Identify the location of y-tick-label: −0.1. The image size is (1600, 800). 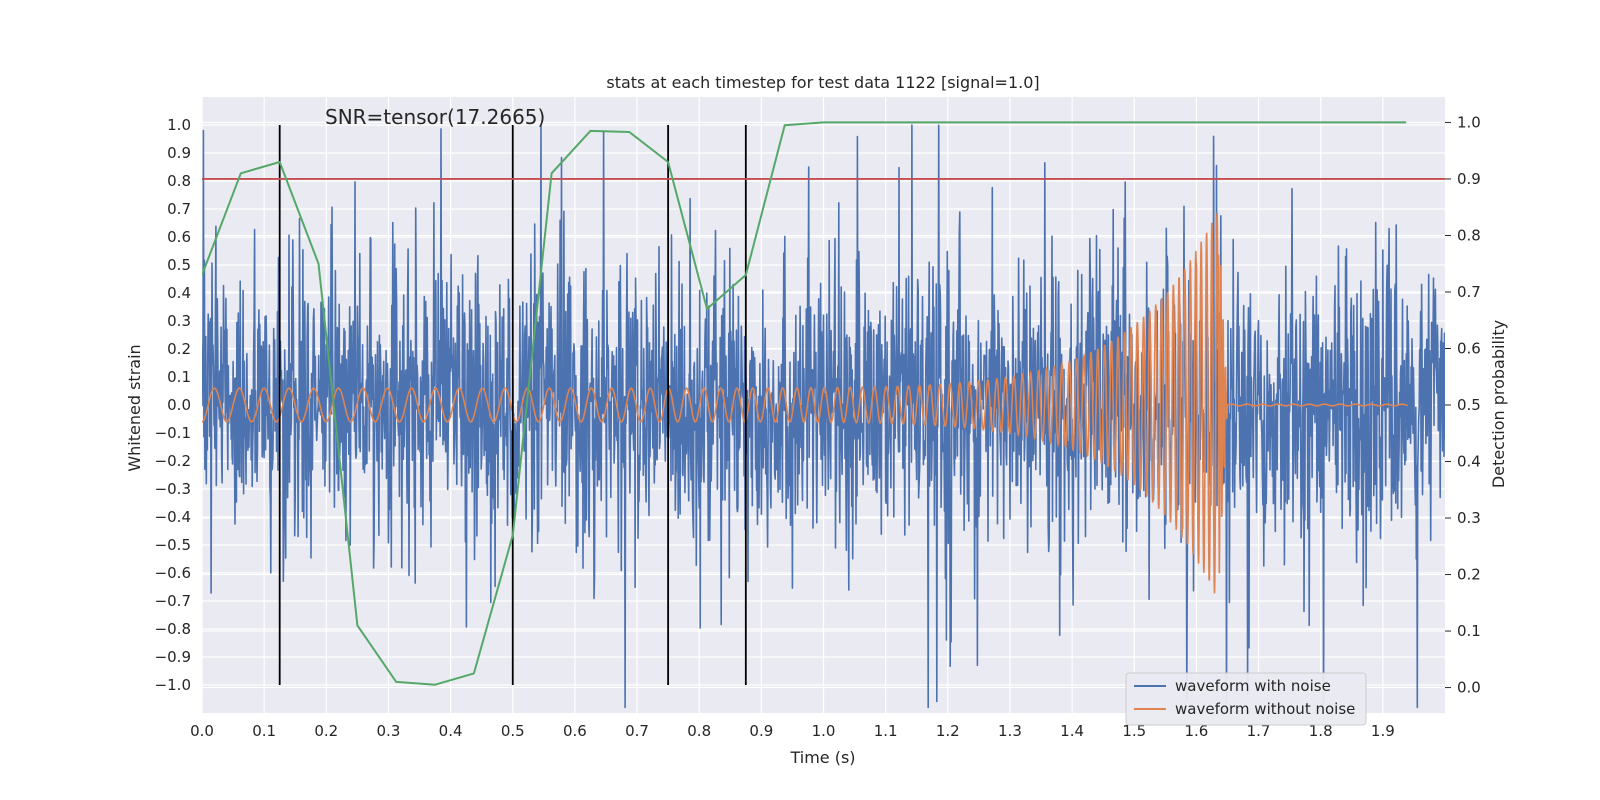
(173, 433).